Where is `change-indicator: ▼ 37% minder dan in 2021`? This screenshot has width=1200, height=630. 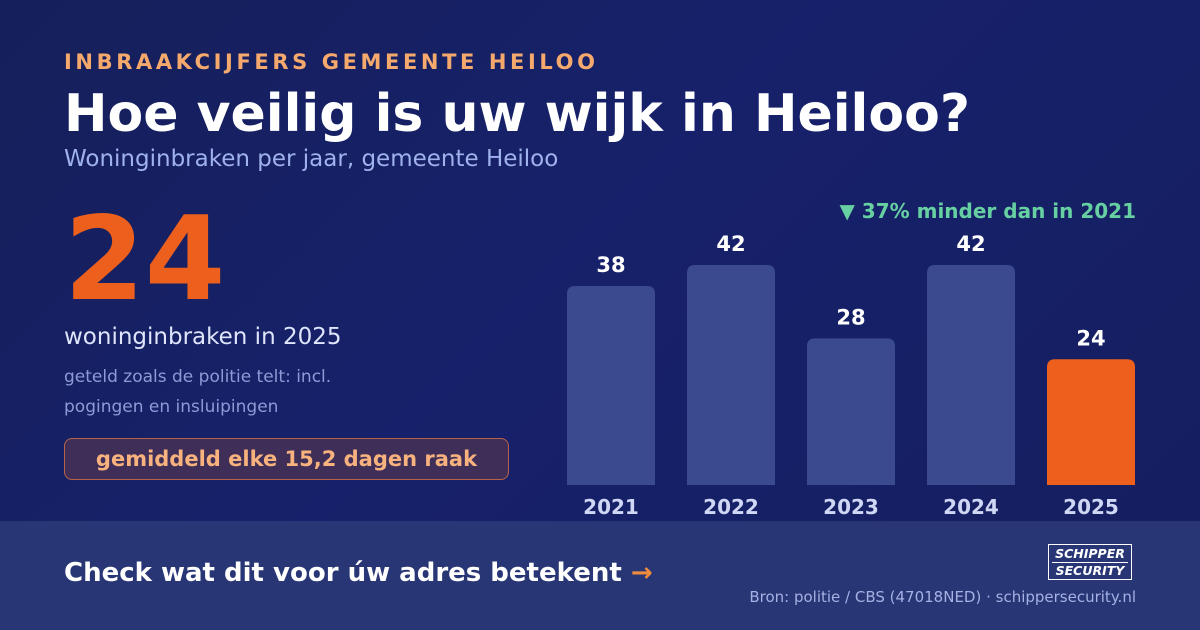 change-indicator: ▼ 37% minder dan in 2021 is located at coordinates (987, 211).